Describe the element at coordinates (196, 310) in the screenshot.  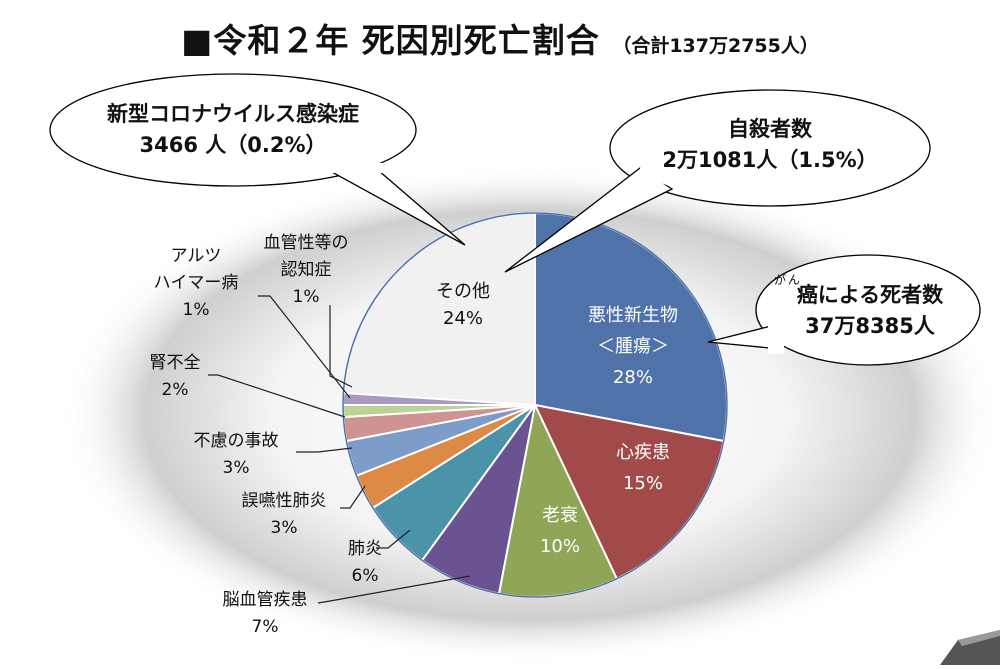
I see `slice-label-alzheimer-percent: 1%` at that location.